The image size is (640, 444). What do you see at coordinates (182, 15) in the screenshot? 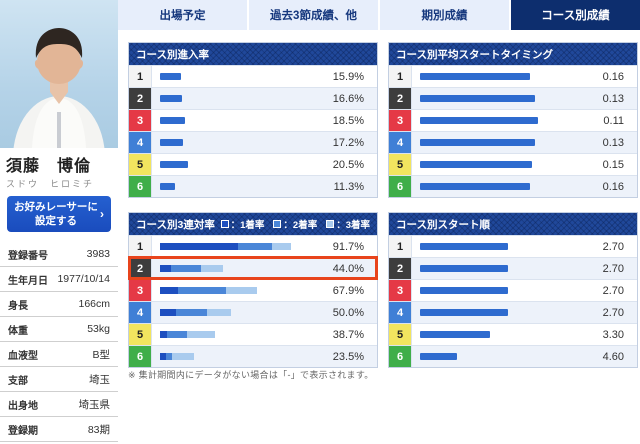
I see `tab-1: 出場予定` at bounding box center [182, 15].